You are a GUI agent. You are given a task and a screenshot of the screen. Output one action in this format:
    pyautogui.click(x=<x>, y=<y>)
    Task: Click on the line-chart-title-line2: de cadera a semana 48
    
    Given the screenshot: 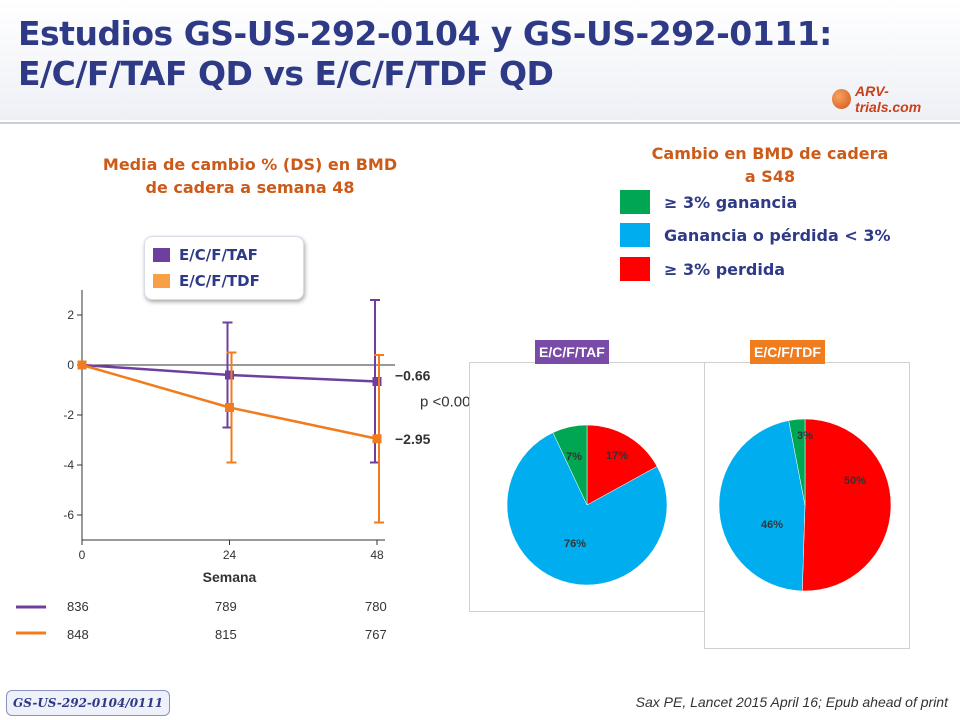 What is the action you would take?
    pyautogui.click(x=250, y=187)
    